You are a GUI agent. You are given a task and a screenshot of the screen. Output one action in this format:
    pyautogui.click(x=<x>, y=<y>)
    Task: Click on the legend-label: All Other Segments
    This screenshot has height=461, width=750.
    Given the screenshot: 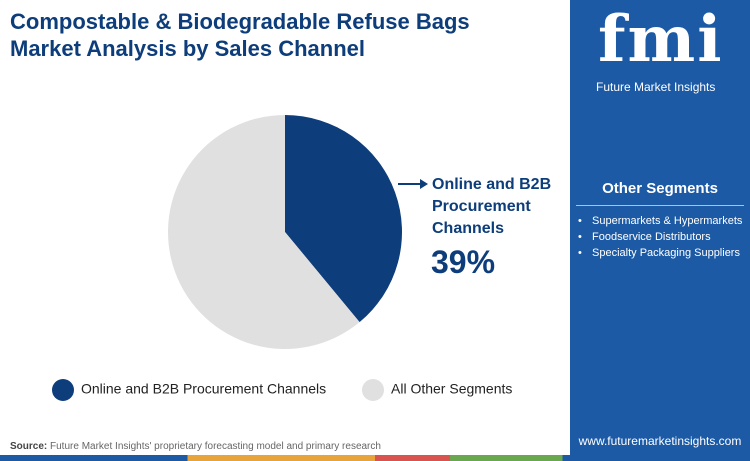 What is the action you would take?
    pyautogui.click(x=451, y=389)
    